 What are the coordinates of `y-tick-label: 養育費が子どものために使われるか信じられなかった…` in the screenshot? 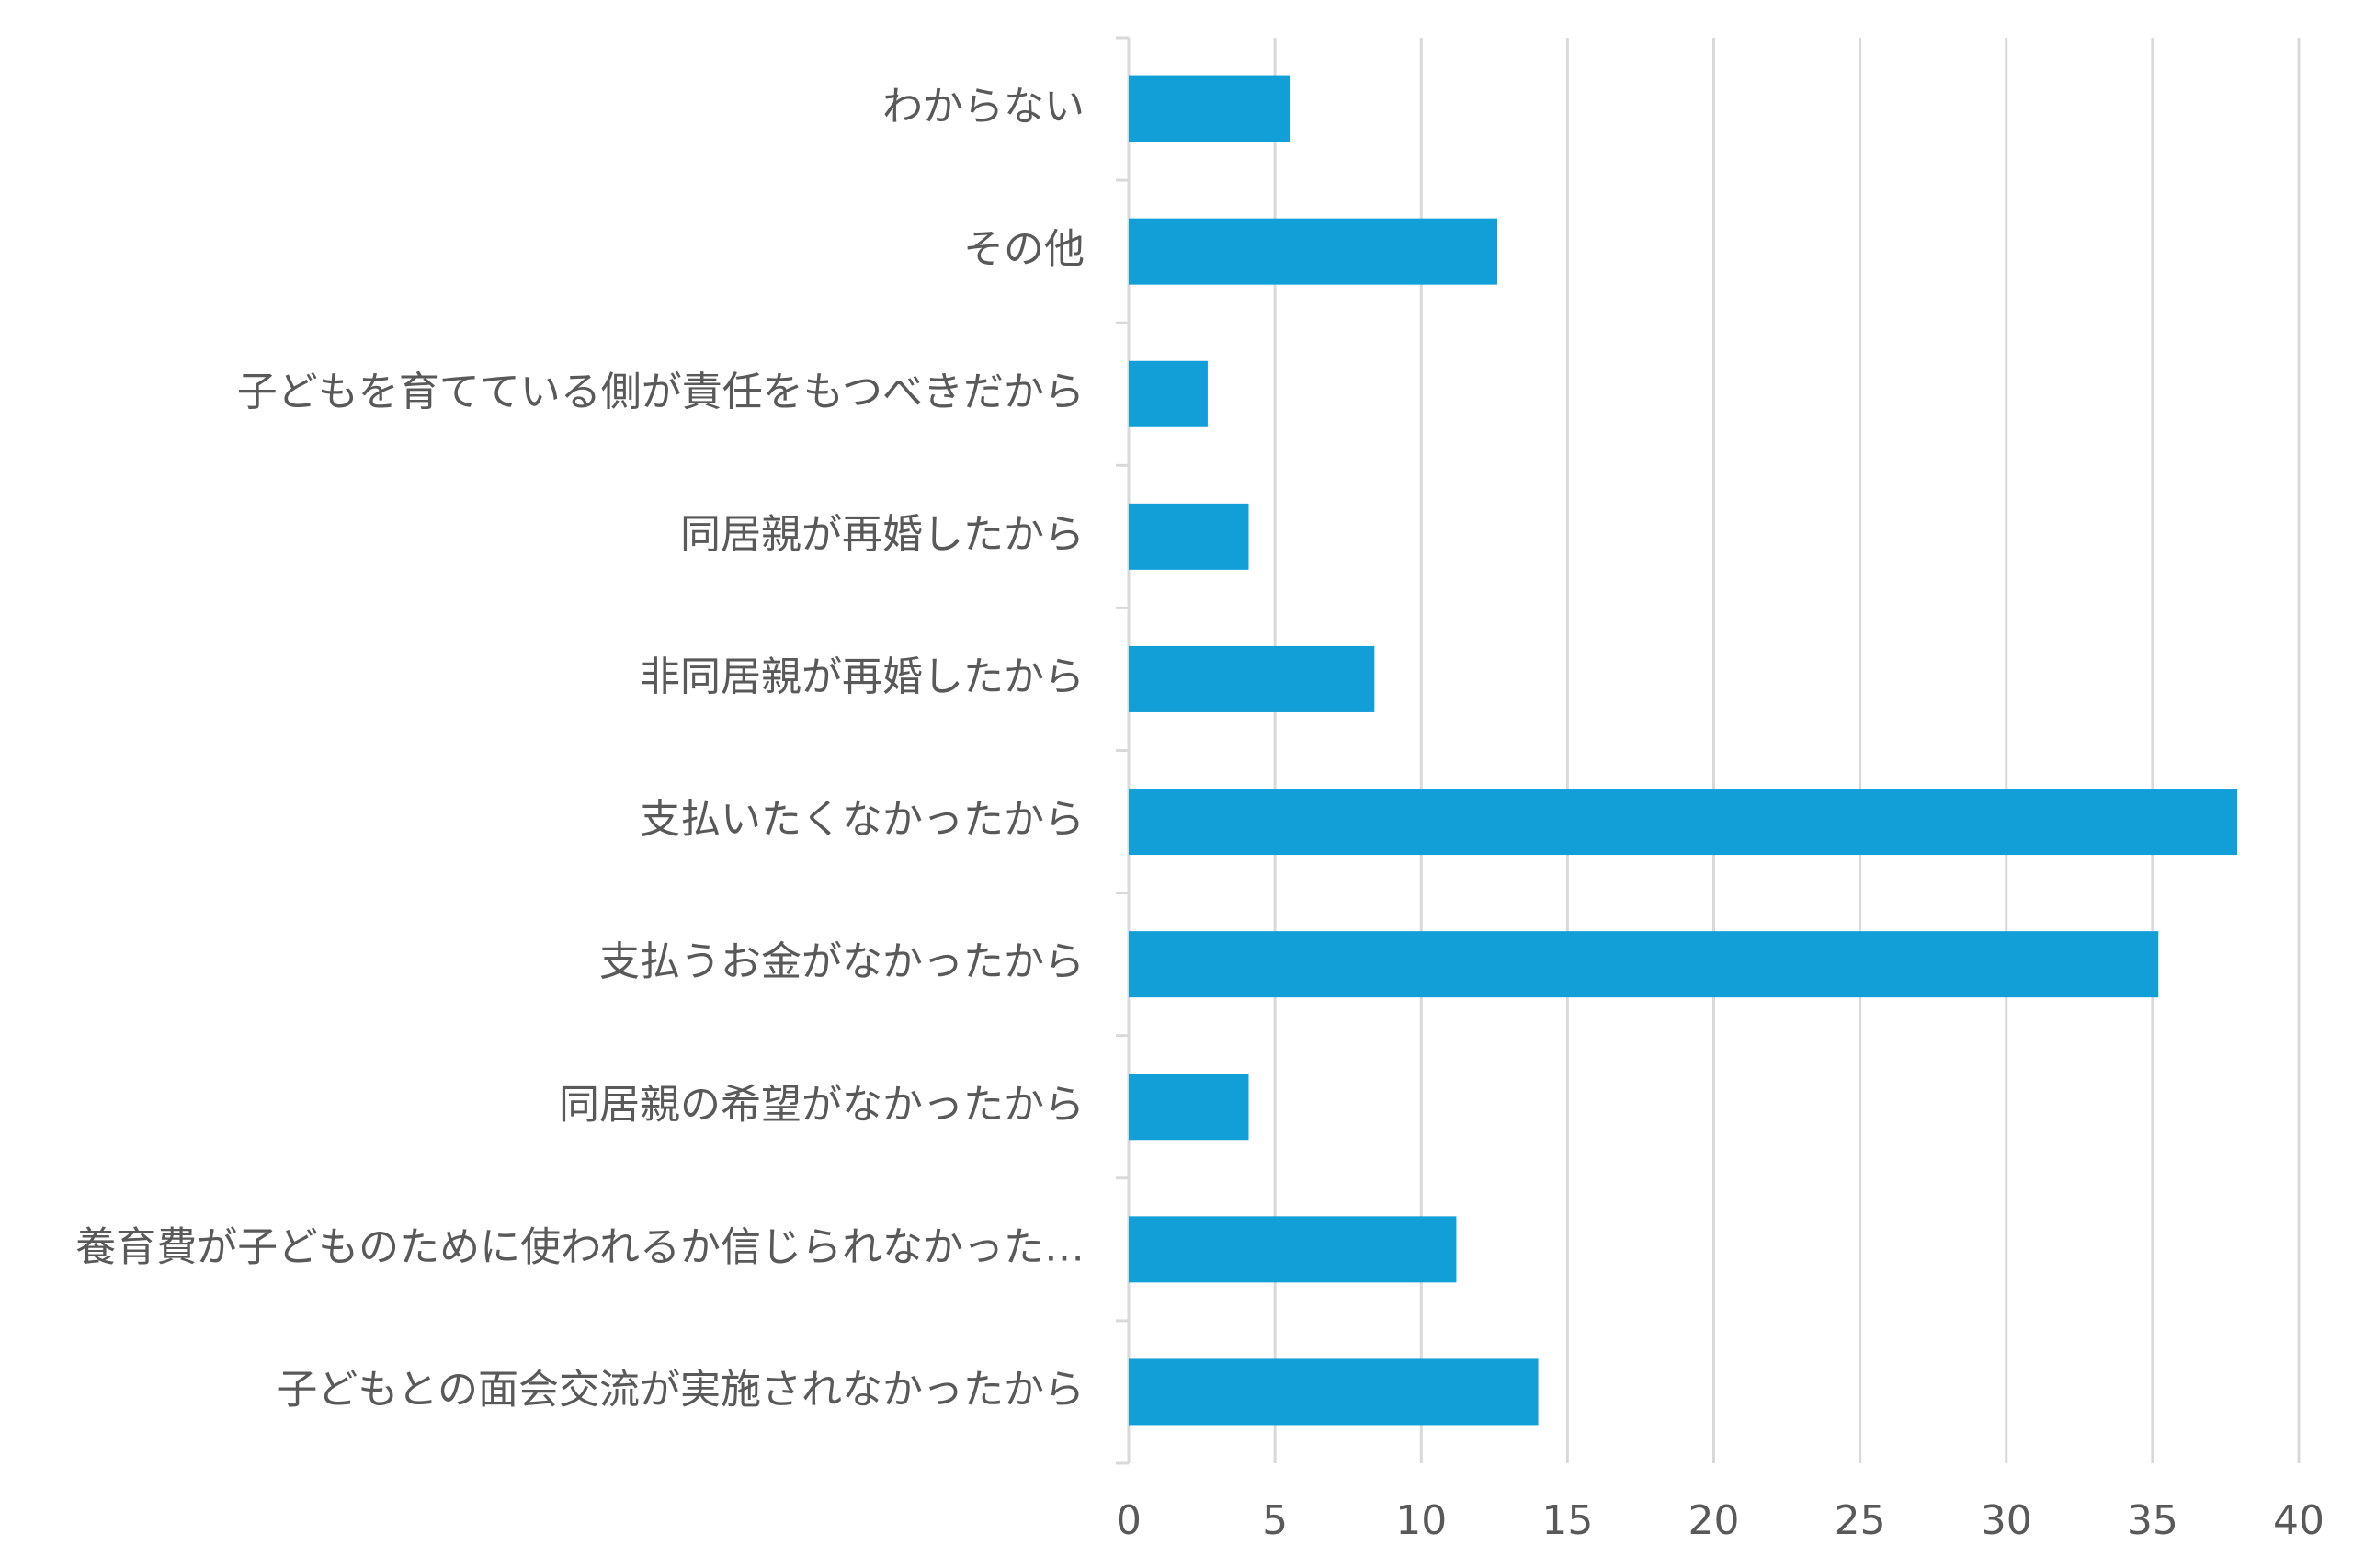 It's located at (580, 1246).